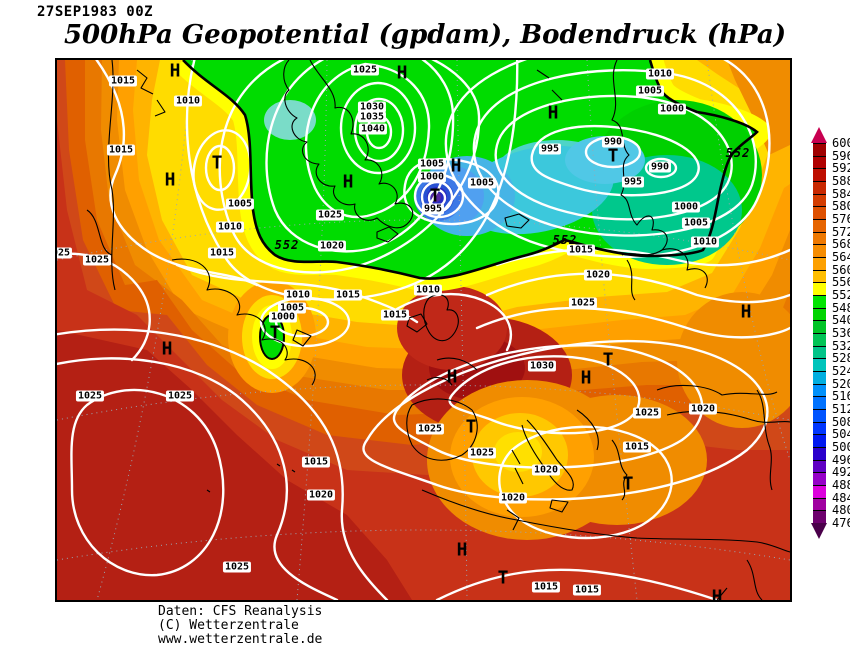 This screenshot has height=657, width=850. I want to click on colorbar-tick-label: 524, so click(841, 371).